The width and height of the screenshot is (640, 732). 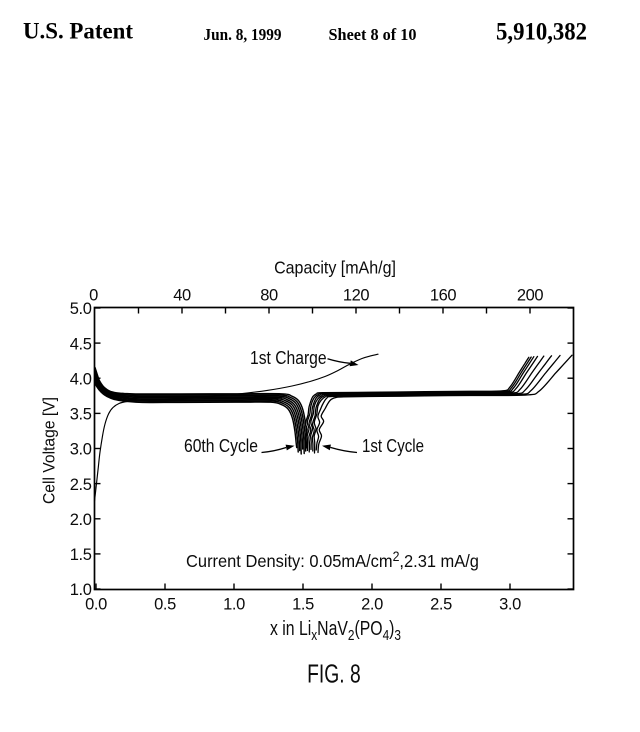 What do you see at coordinates (81, 309) in the screenshot?
I see `svg-text: 5.0` at bounding box center [81, 309].